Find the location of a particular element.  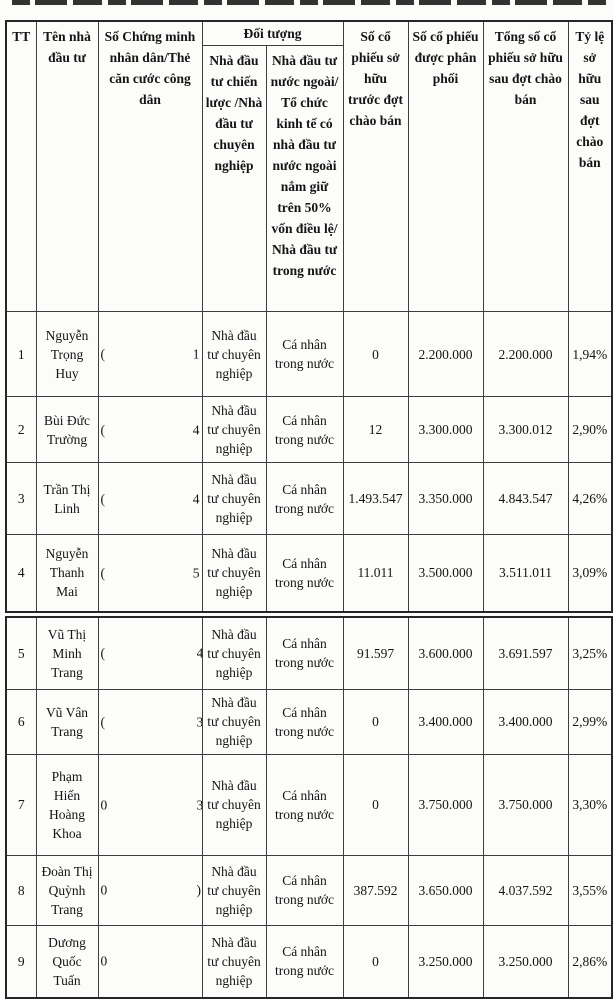

id-number-redacted-cell: 0 3 is located at coordinates (150, 804).